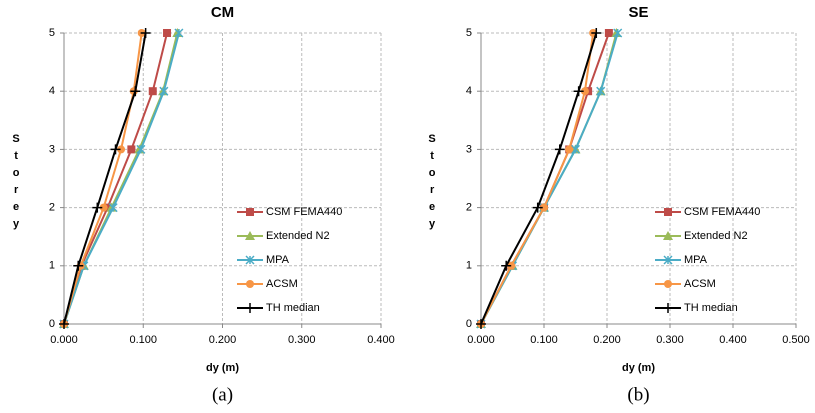  What do you see at coordinates (638, 12) in the screenshot?
I see `chart-title: SE` at bounding box center [638, 12].